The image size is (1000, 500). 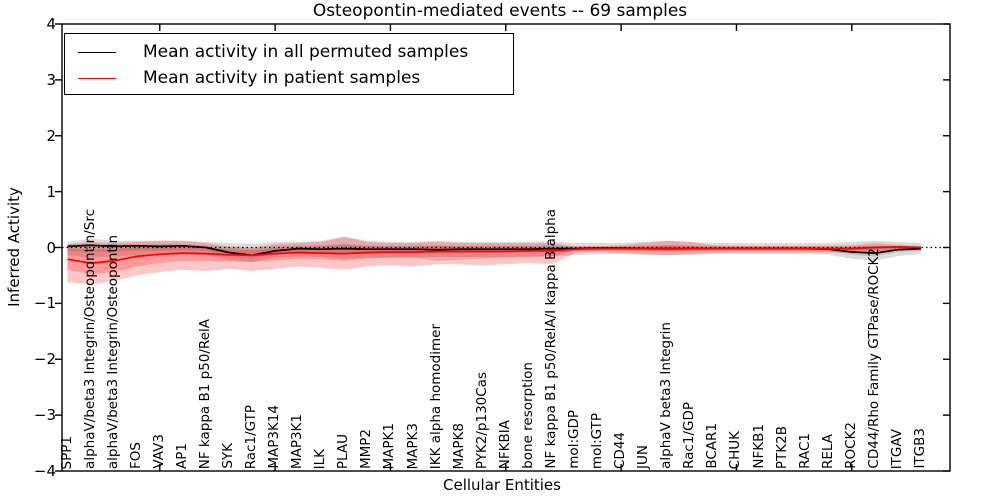 I want to click on x-tick-label: NF kappa B1 p50/RelA, so click(x=204, y=393).